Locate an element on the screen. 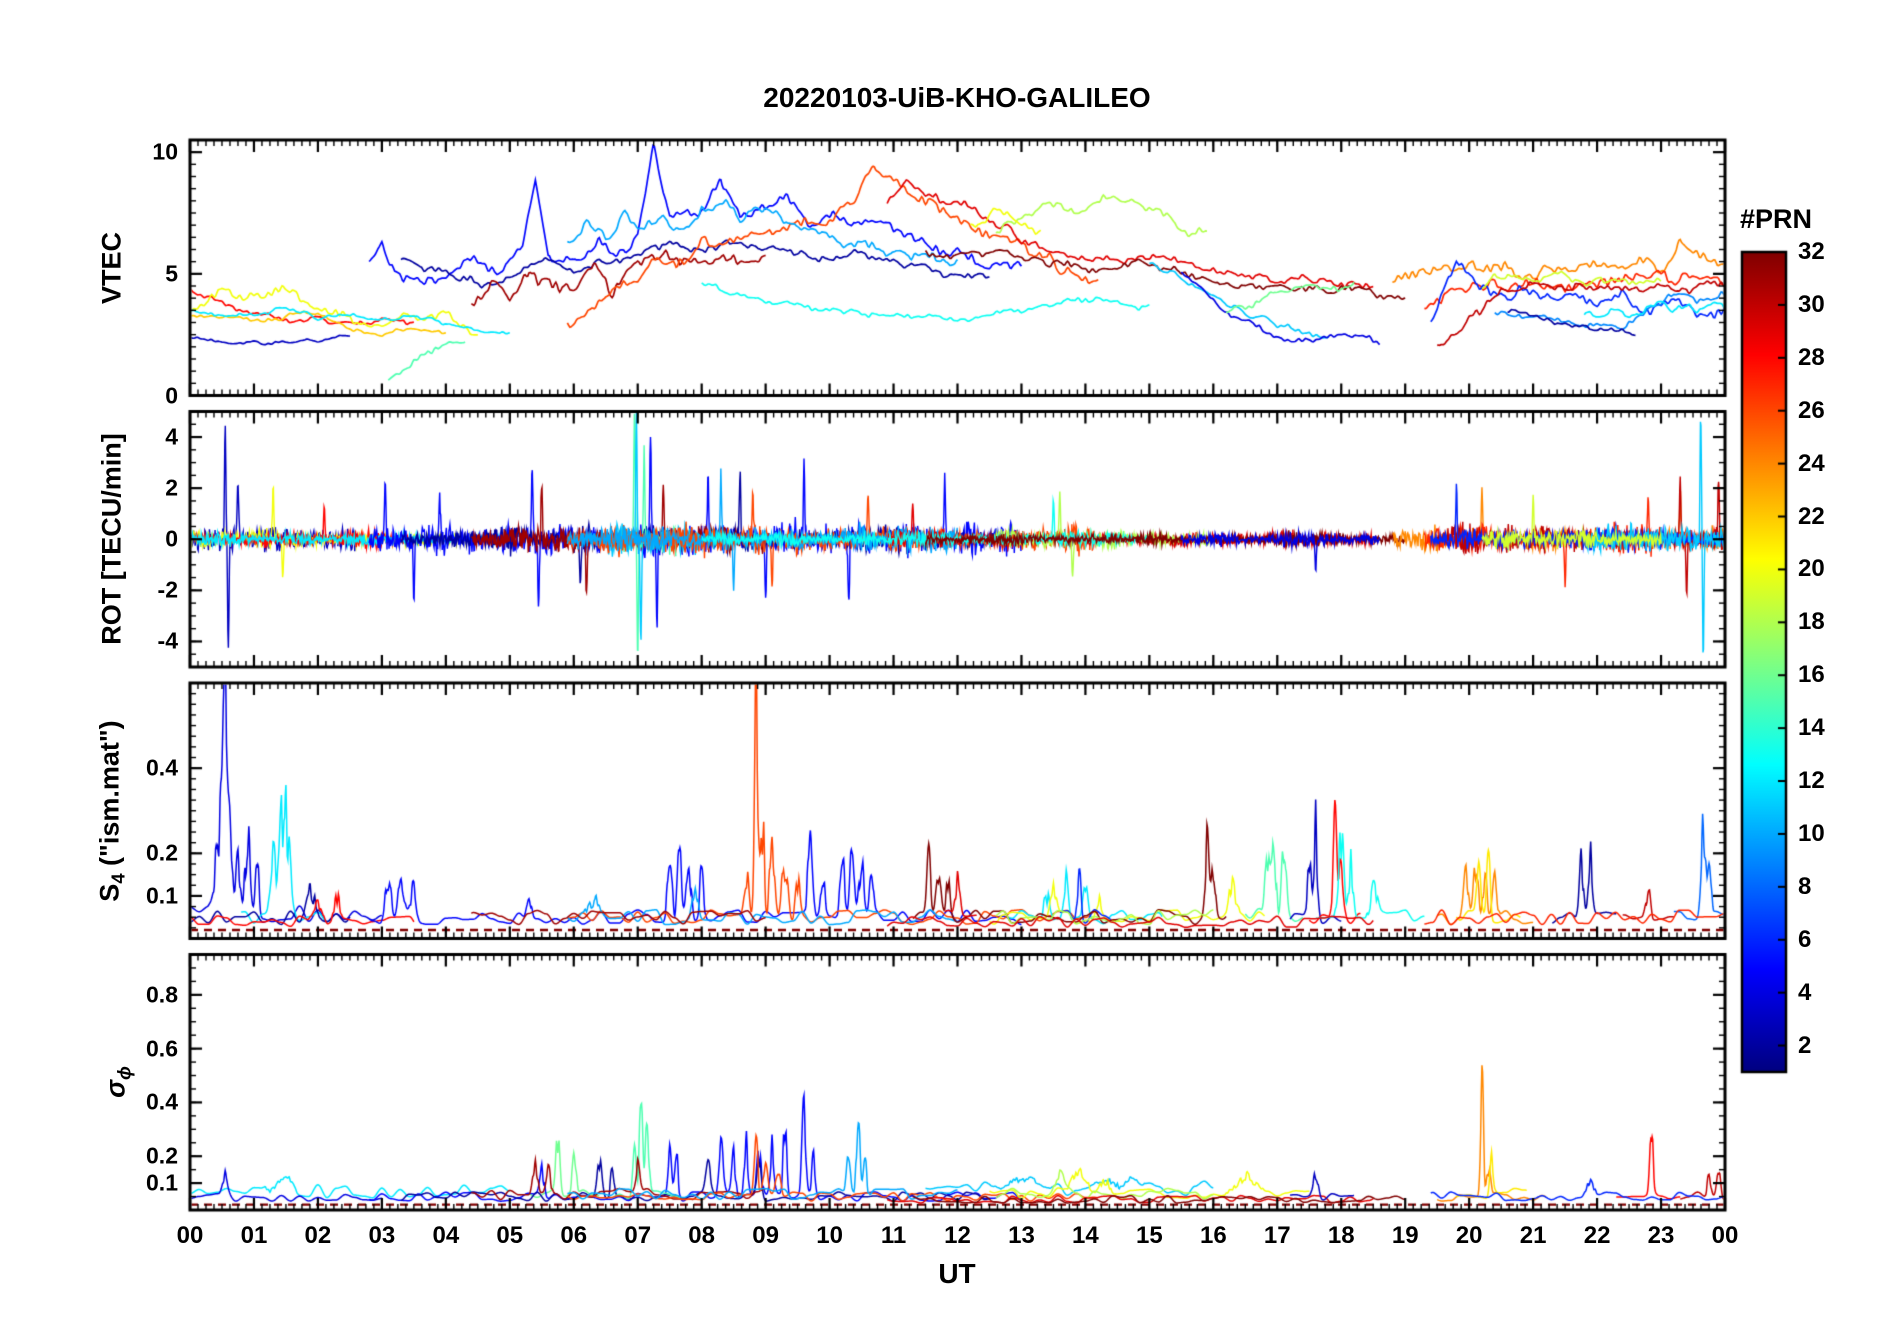 This screenshot has height=1330, width=1902. x-axis-label: UT is located at coordinates (957, 1273).